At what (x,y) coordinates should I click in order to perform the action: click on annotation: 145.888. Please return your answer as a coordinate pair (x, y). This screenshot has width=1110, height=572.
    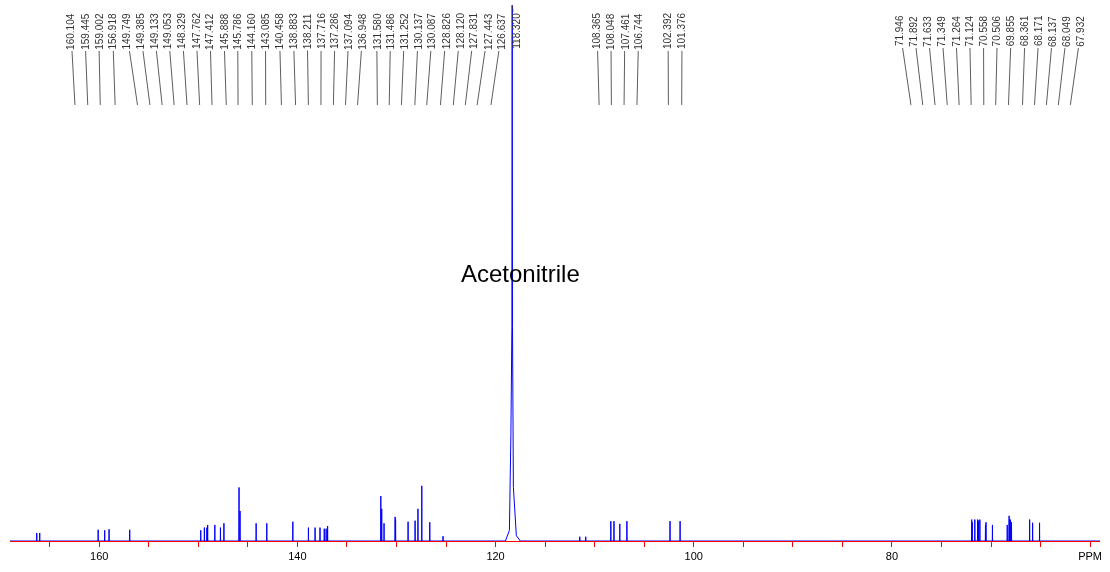
    Looking at the image, I should click on (224, 31).